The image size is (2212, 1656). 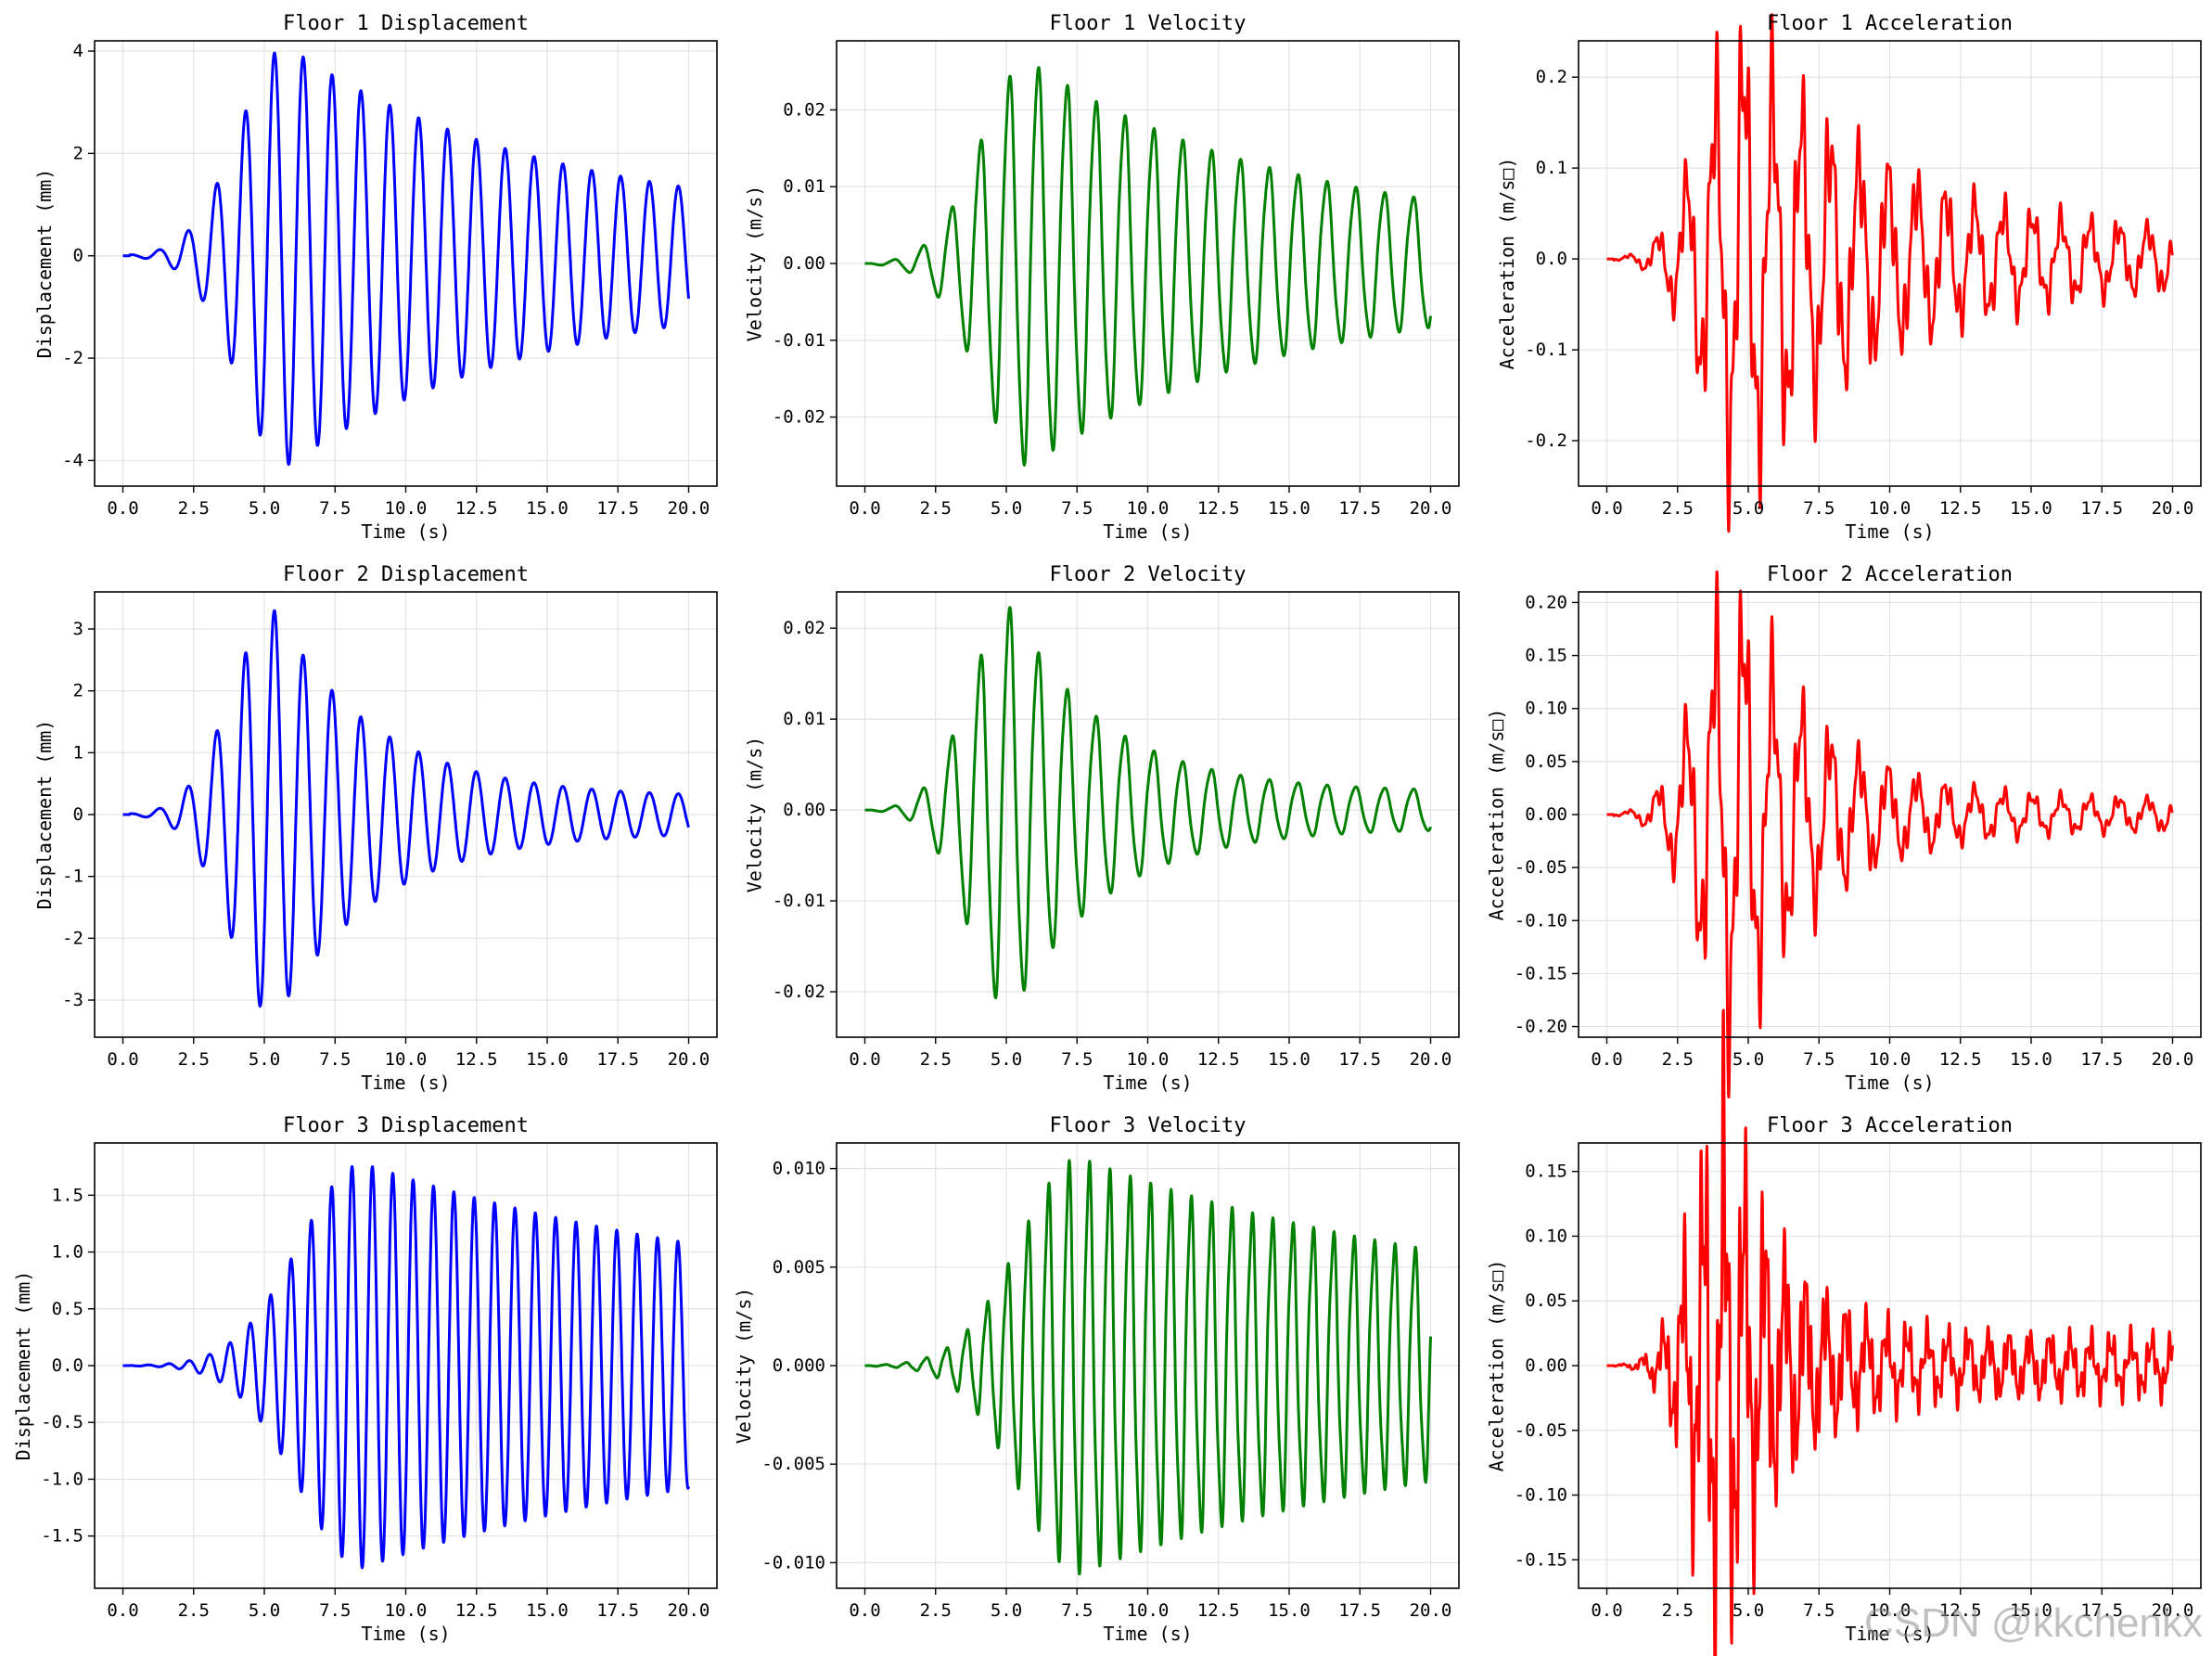 I want to click on y-tick-label: 0.5, so click(x=67, y=1309).